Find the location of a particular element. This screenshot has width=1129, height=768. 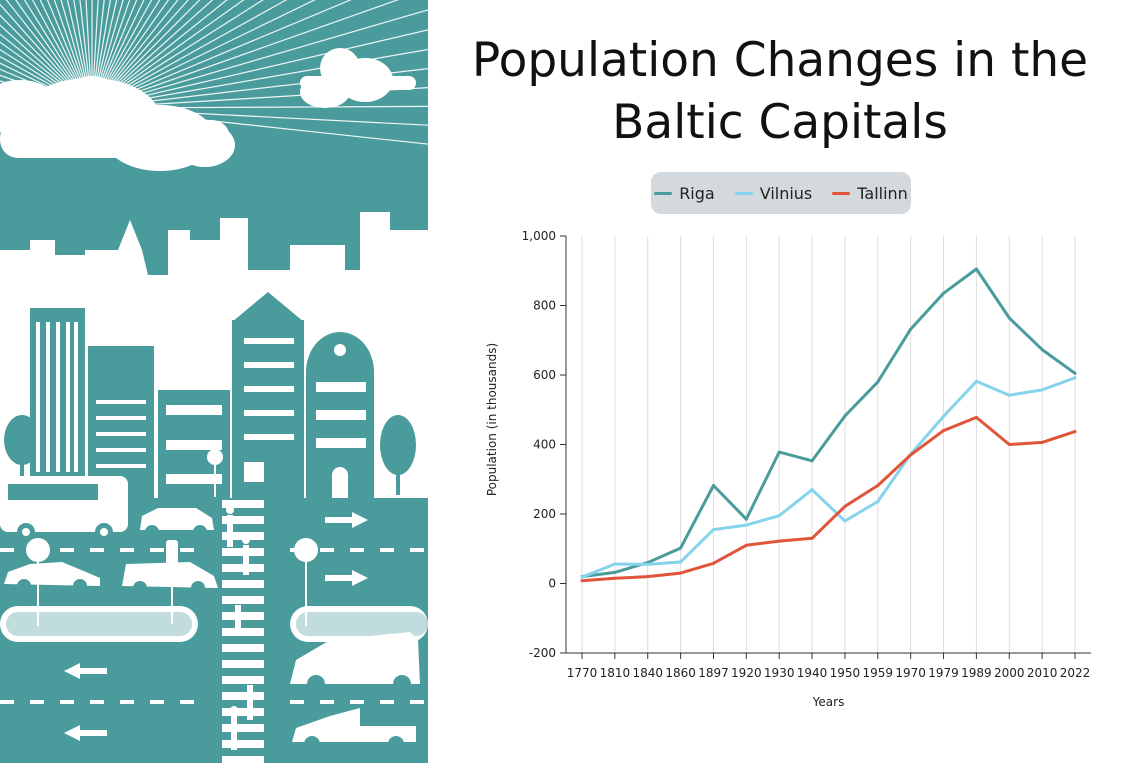

legend-swatch-tallinn is located at coordinates (841, 193).